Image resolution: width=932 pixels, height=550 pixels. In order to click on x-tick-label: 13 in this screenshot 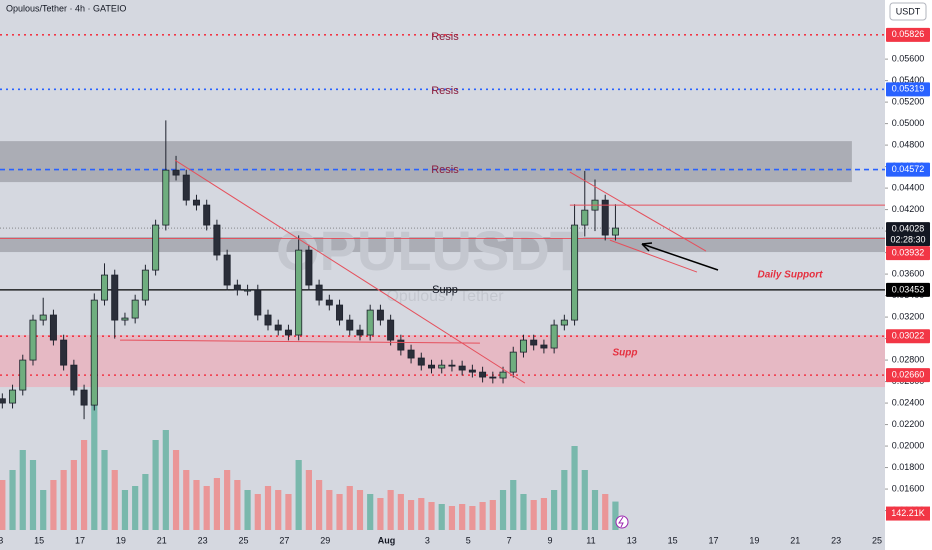, I will do `click(1, 540)`.